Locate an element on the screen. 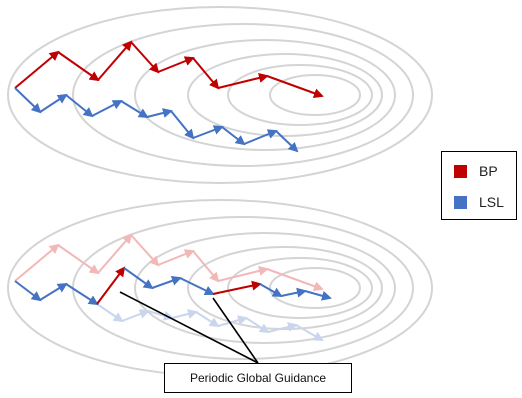 The width and height of the screenshot is (522, 398). legend: BP LSL is located at coordinates (479, 185).